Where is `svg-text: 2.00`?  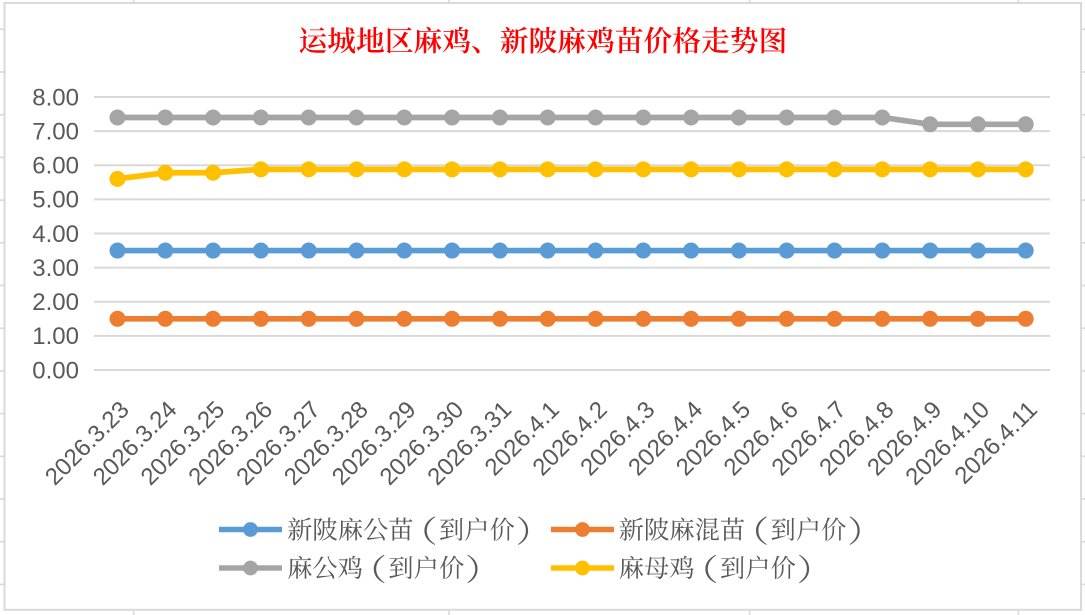 svg-text: 2.00 is located at coordinates (55, 302).